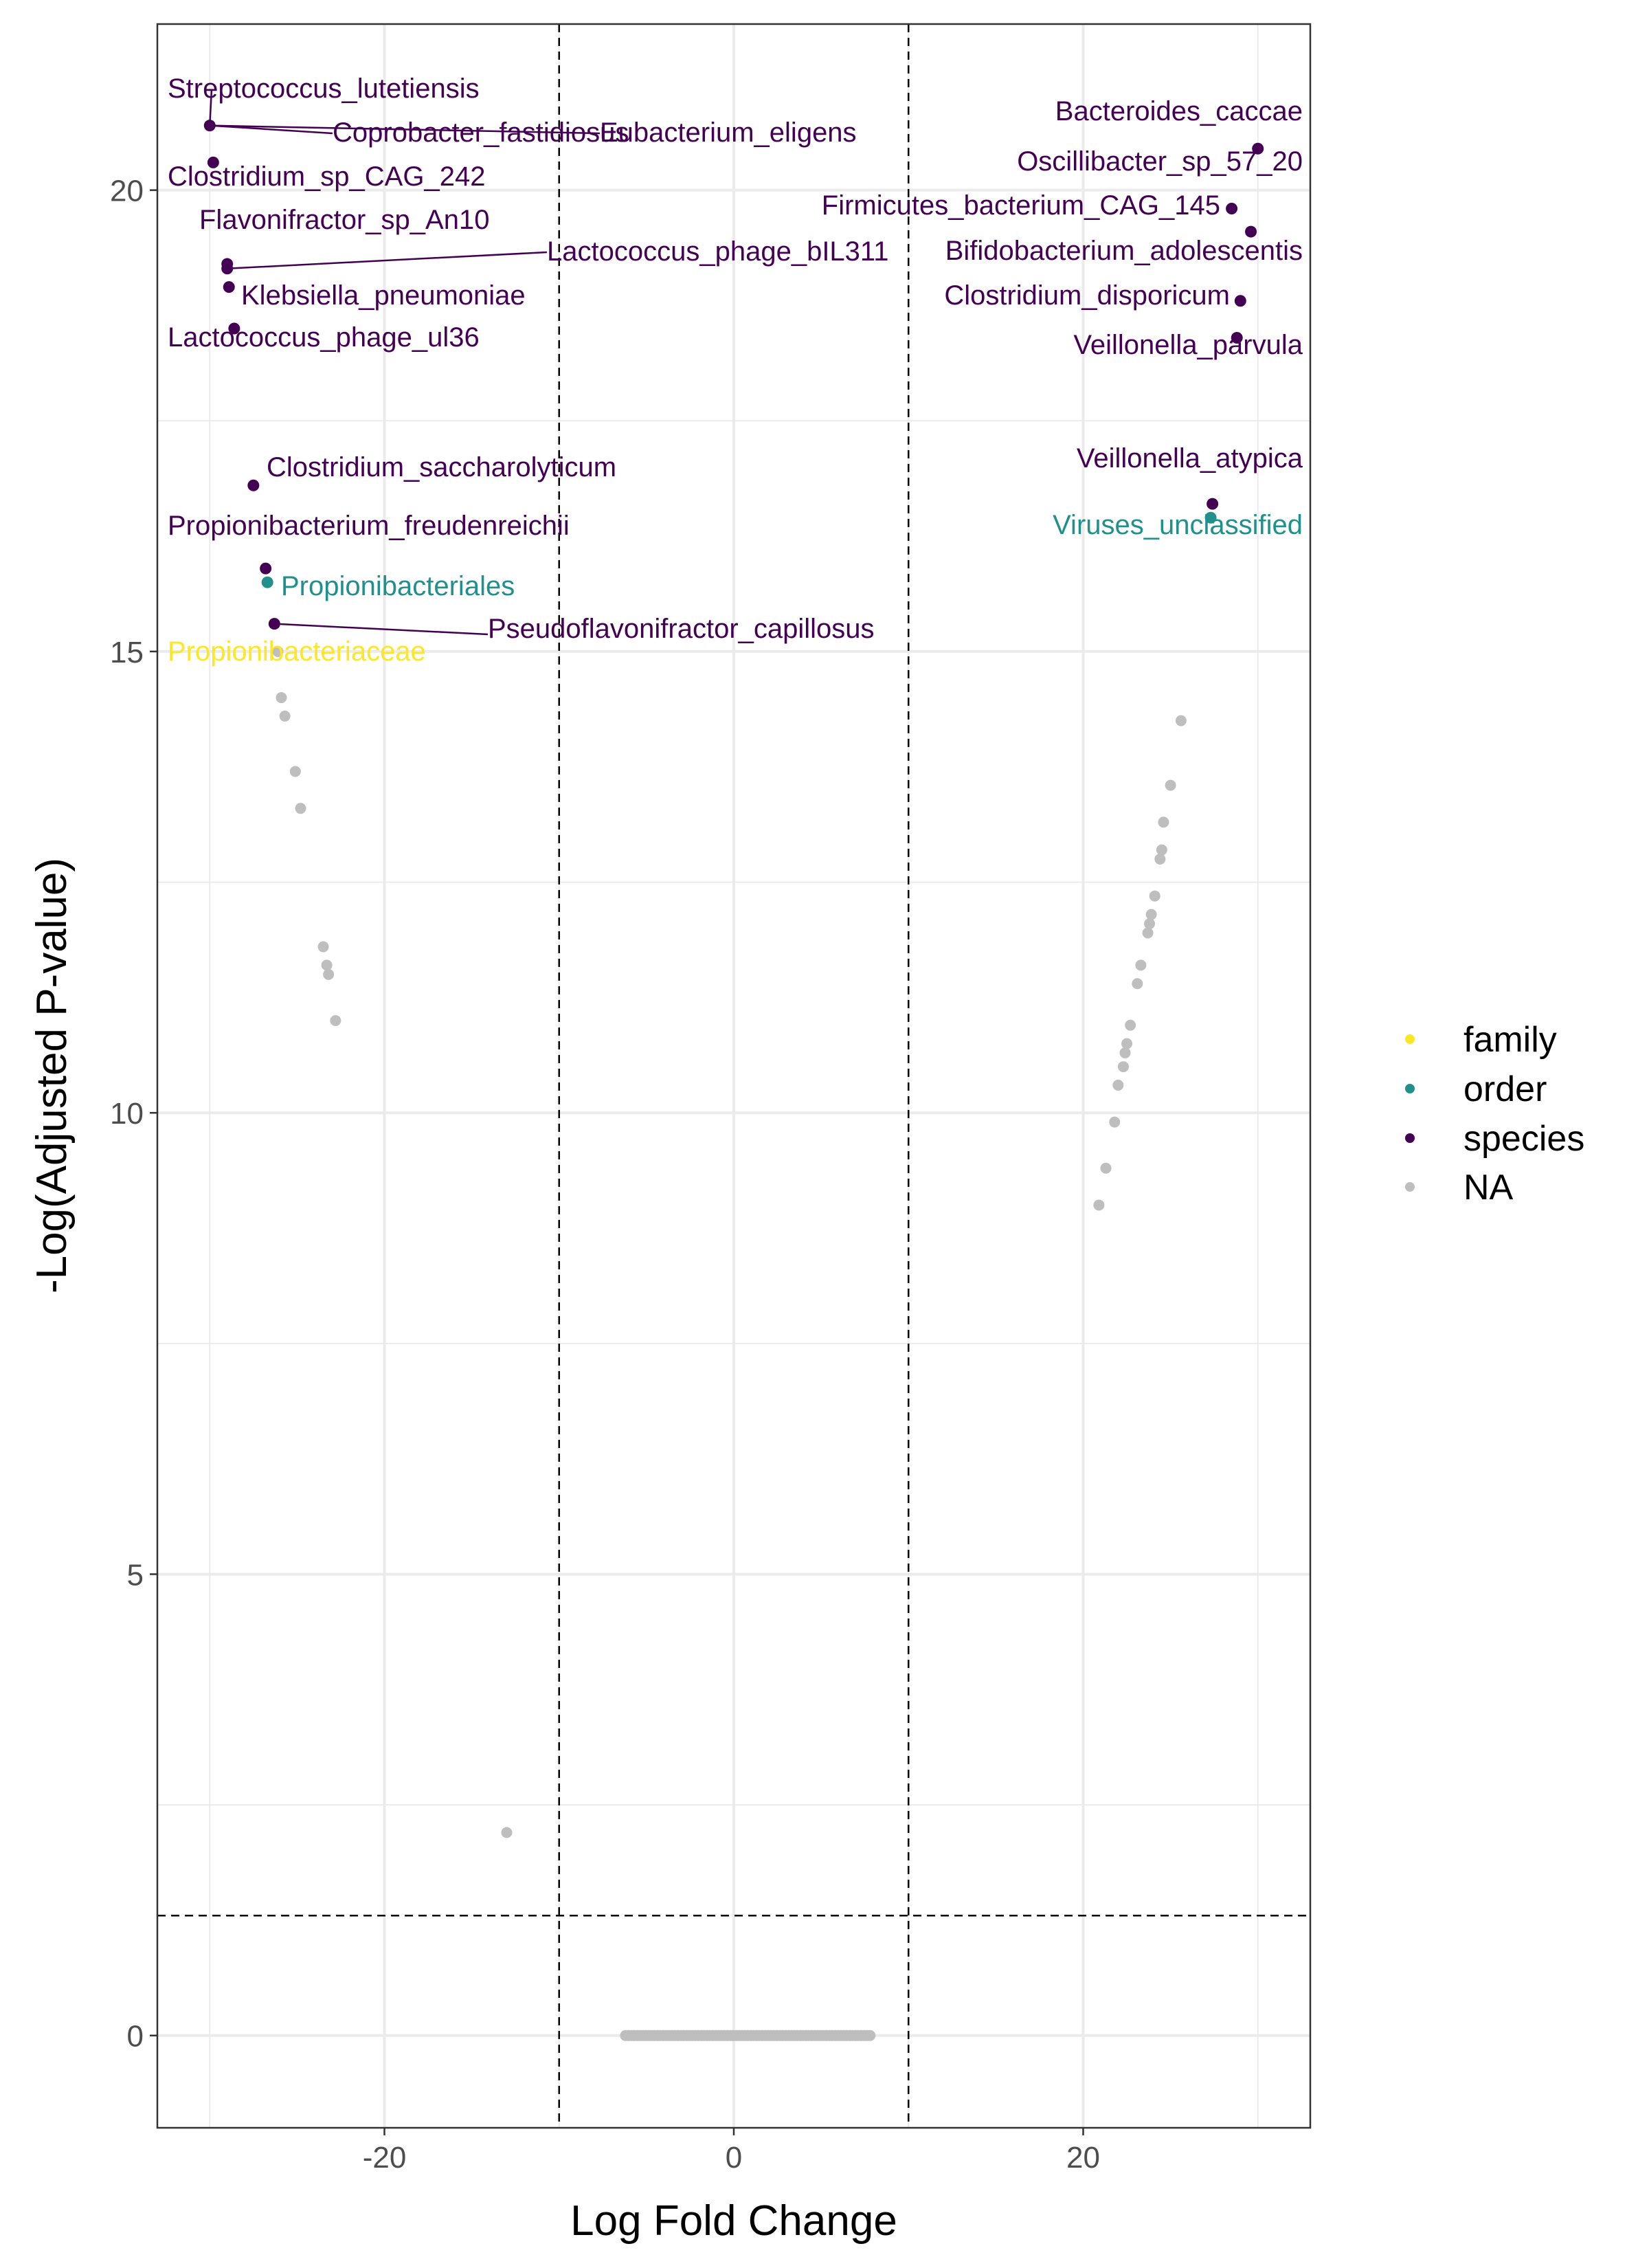  What do you see at coordinates (324, 337) in the screenshot?
I see `point-label: Lactococcus_phage_ul36` at bounding box center [324, 337].